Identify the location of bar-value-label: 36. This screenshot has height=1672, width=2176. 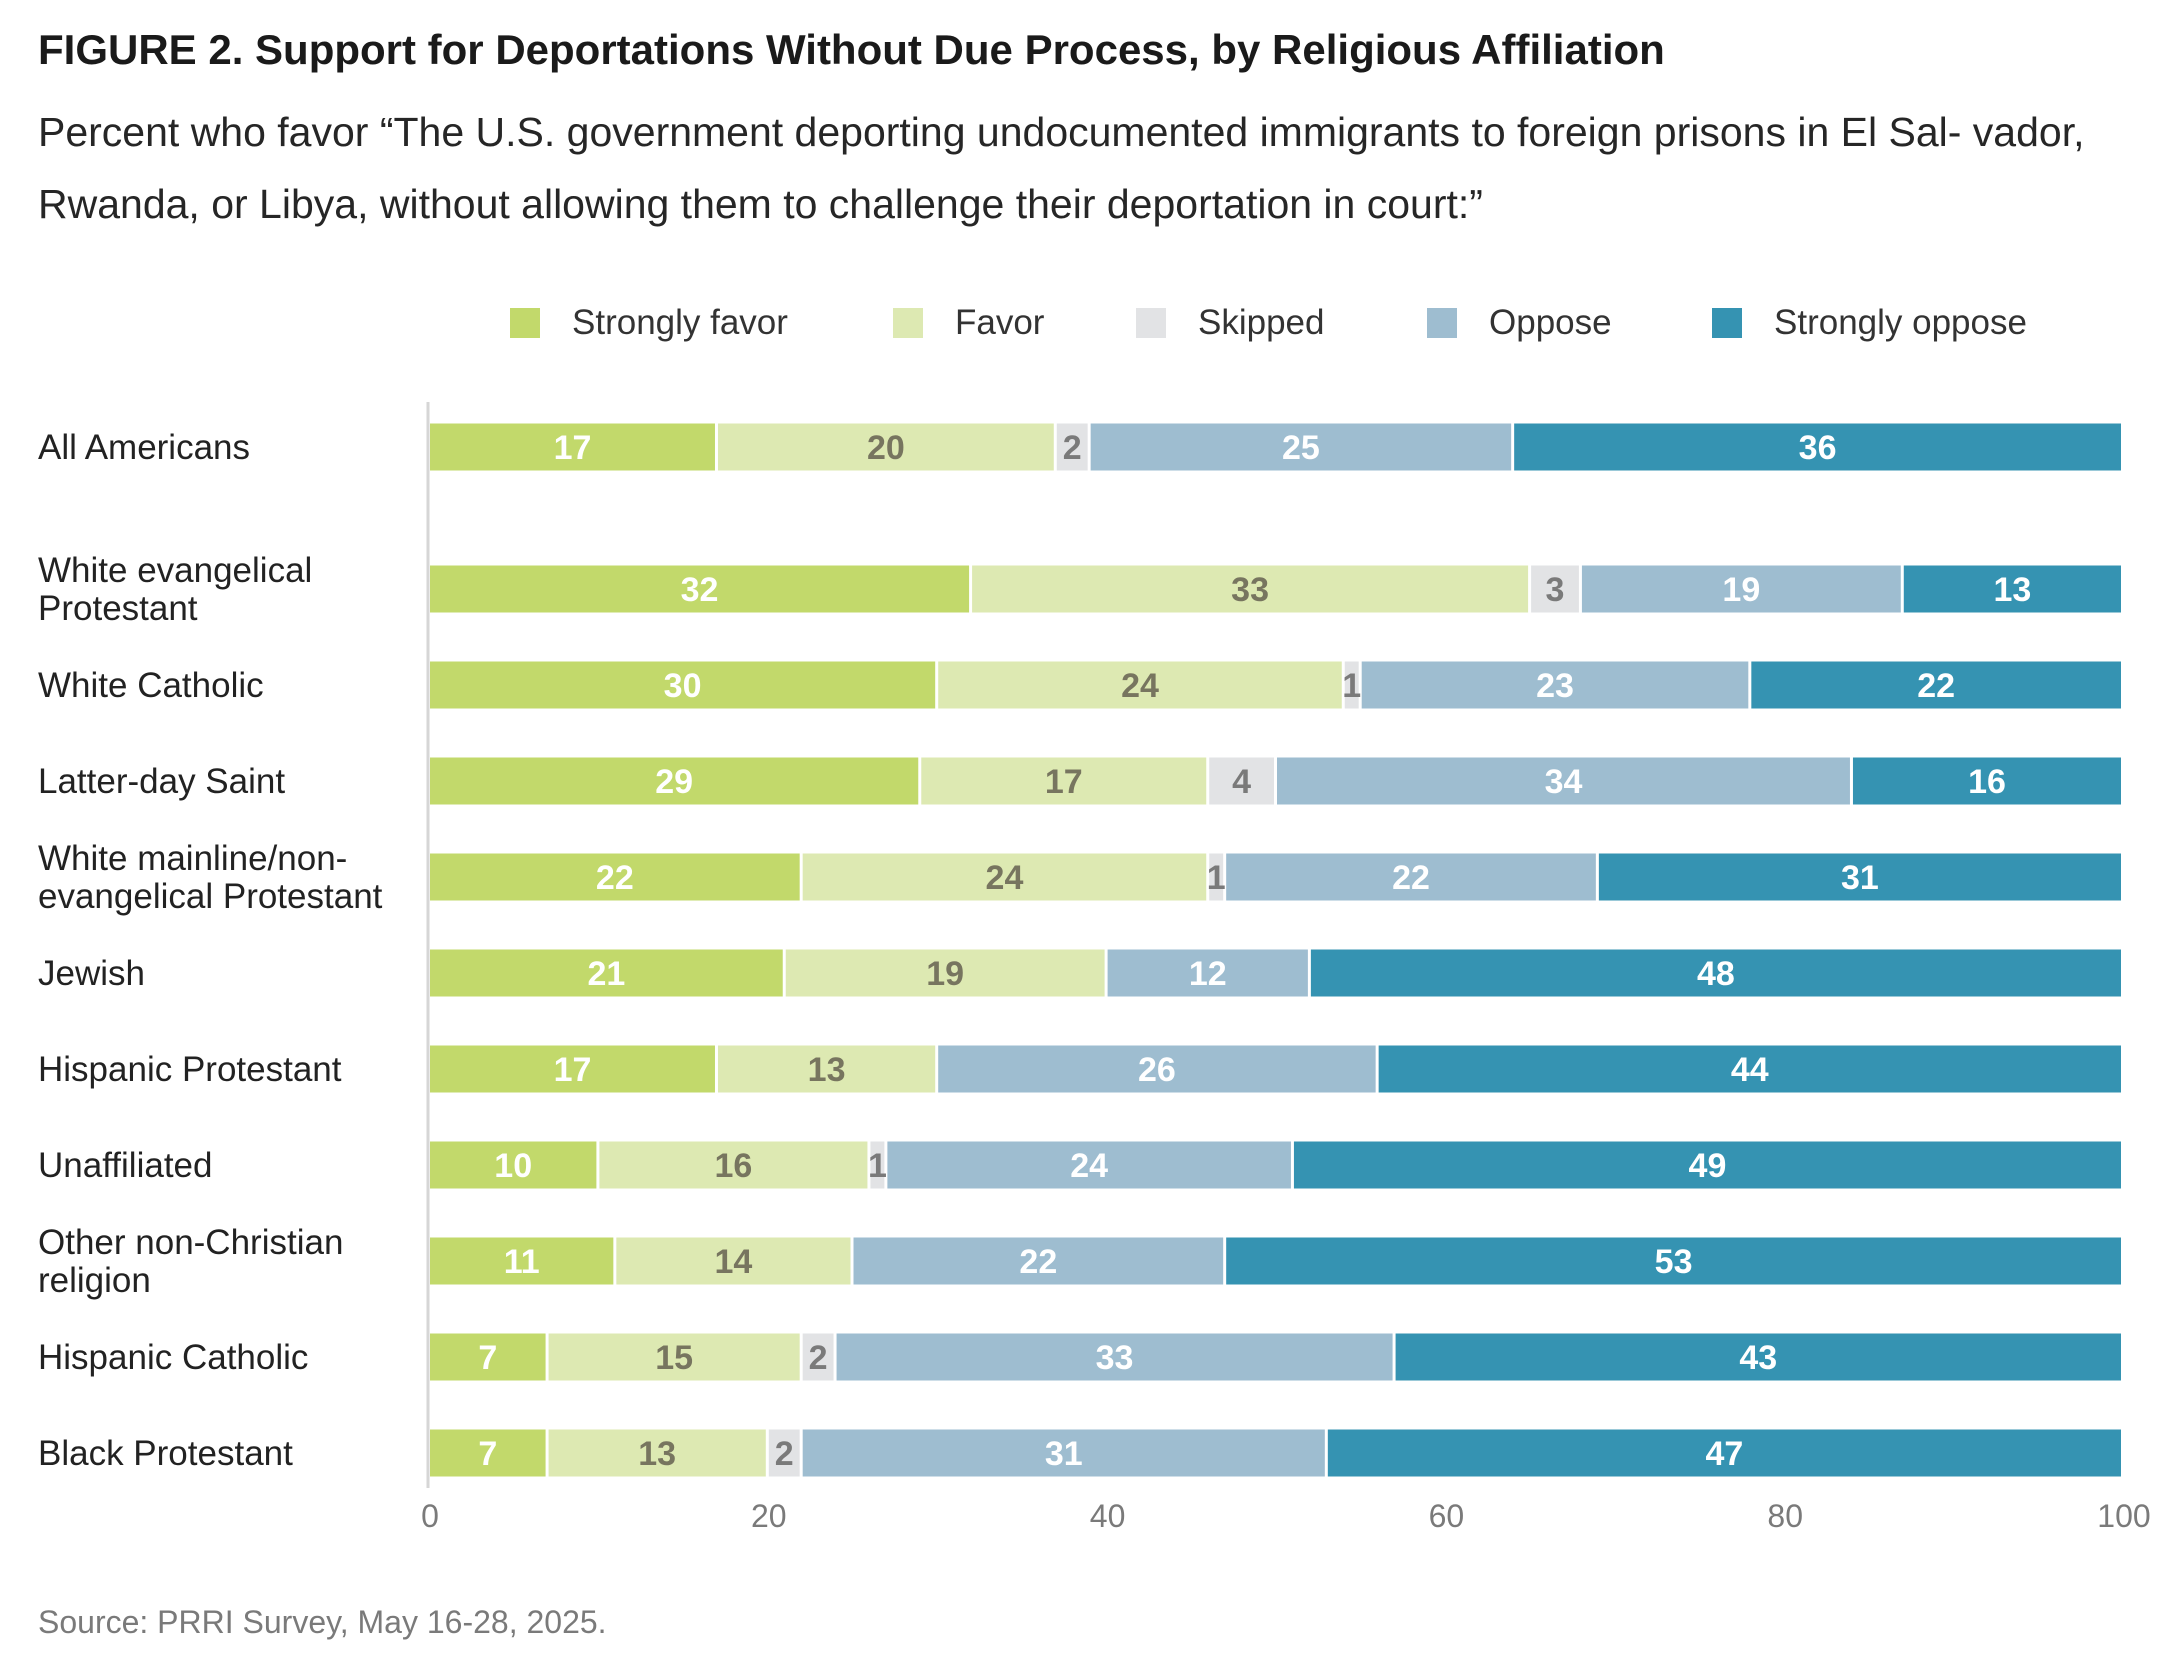
(1818, 448).